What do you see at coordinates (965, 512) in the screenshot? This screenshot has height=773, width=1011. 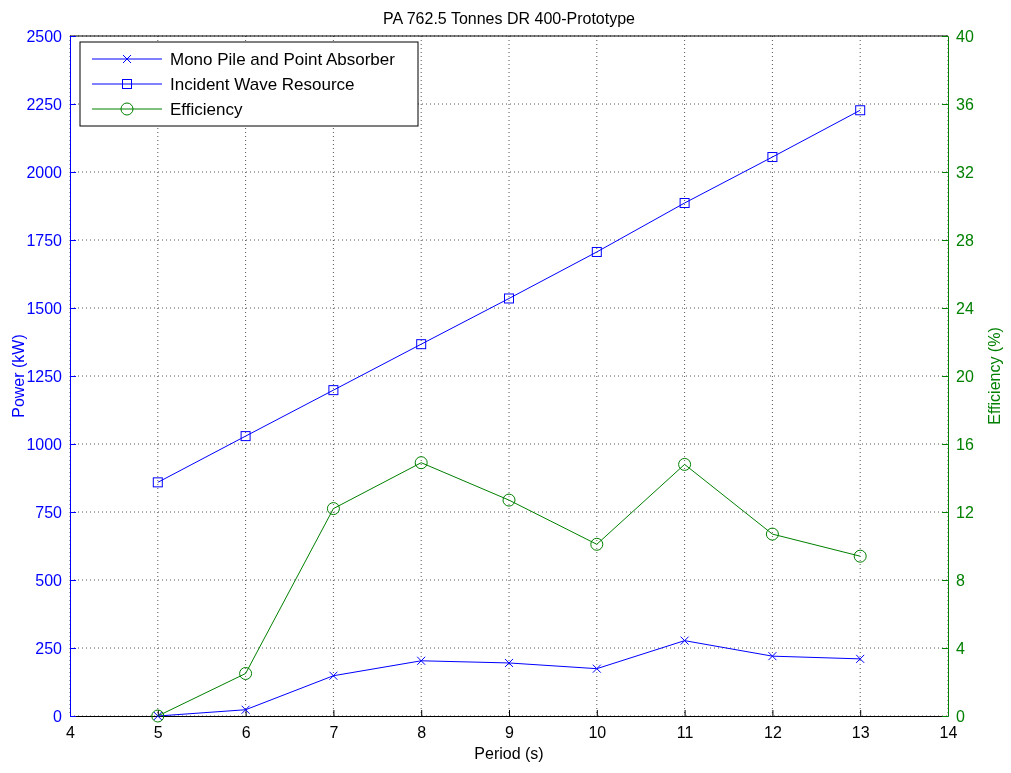 I see `y2-tick-label: 12` at bounding box center [965, 512].